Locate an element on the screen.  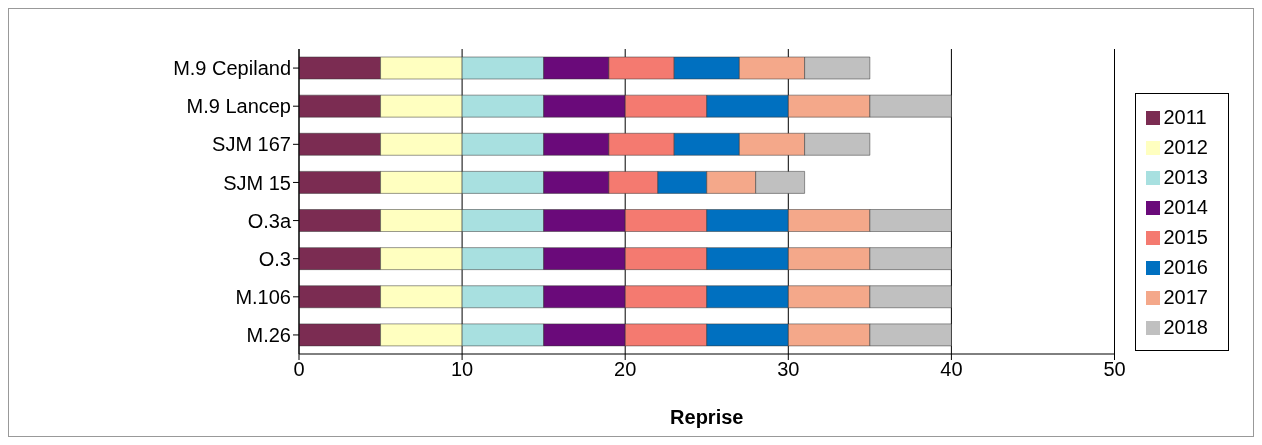
legend-label: 2014 is located at coordinates (1185, 206).